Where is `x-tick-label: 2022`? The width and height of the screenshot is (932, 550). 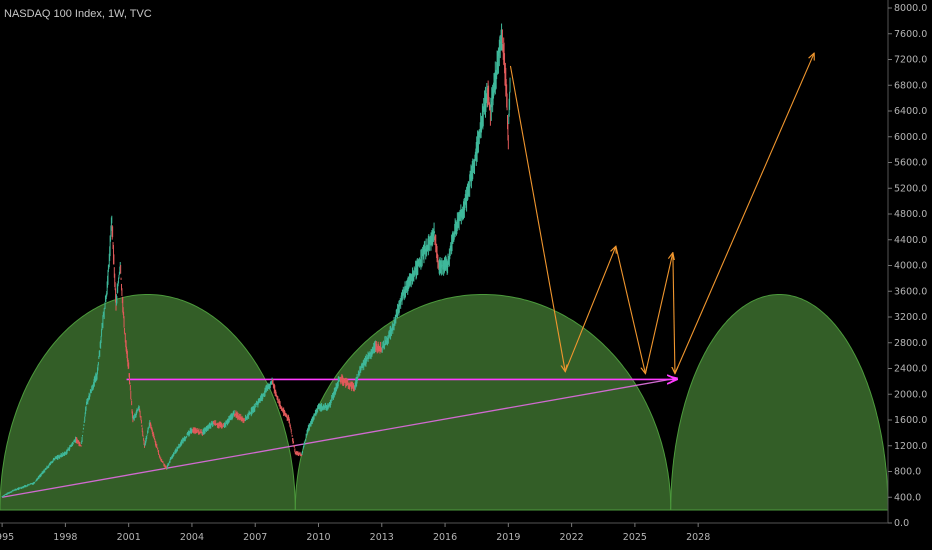 x-tick-label: 2022 is located at coordinates (572, 537).